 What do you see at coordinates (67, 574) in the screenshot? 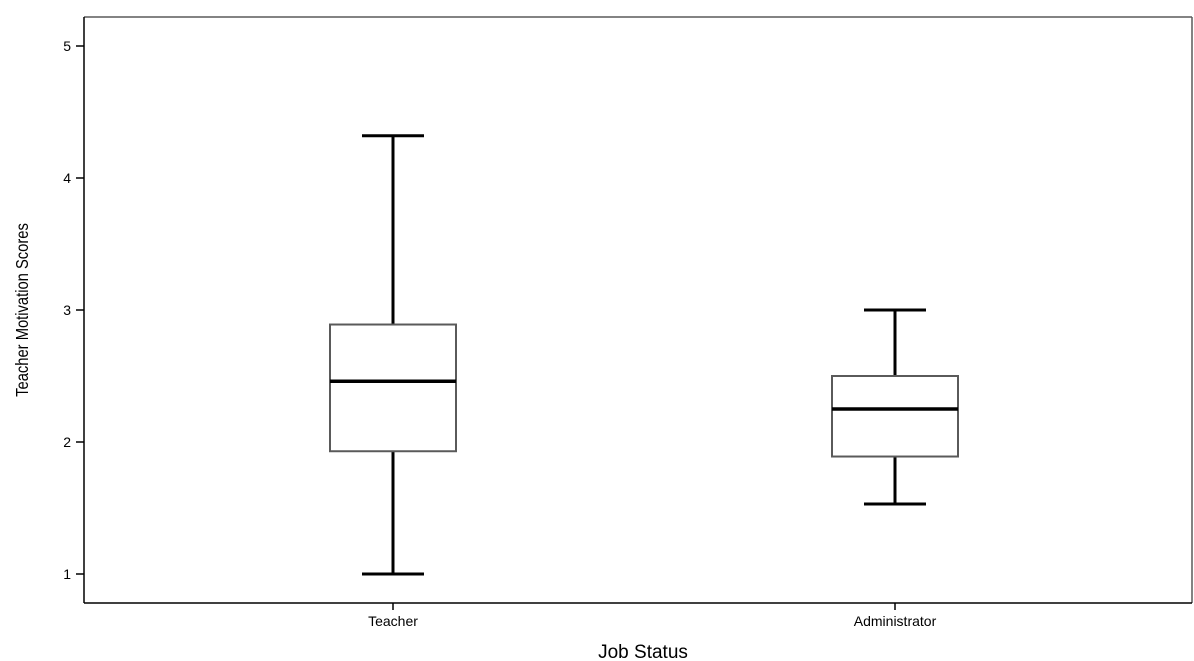
I see `y-tick-label: 1` at bounding box center [67, 574].